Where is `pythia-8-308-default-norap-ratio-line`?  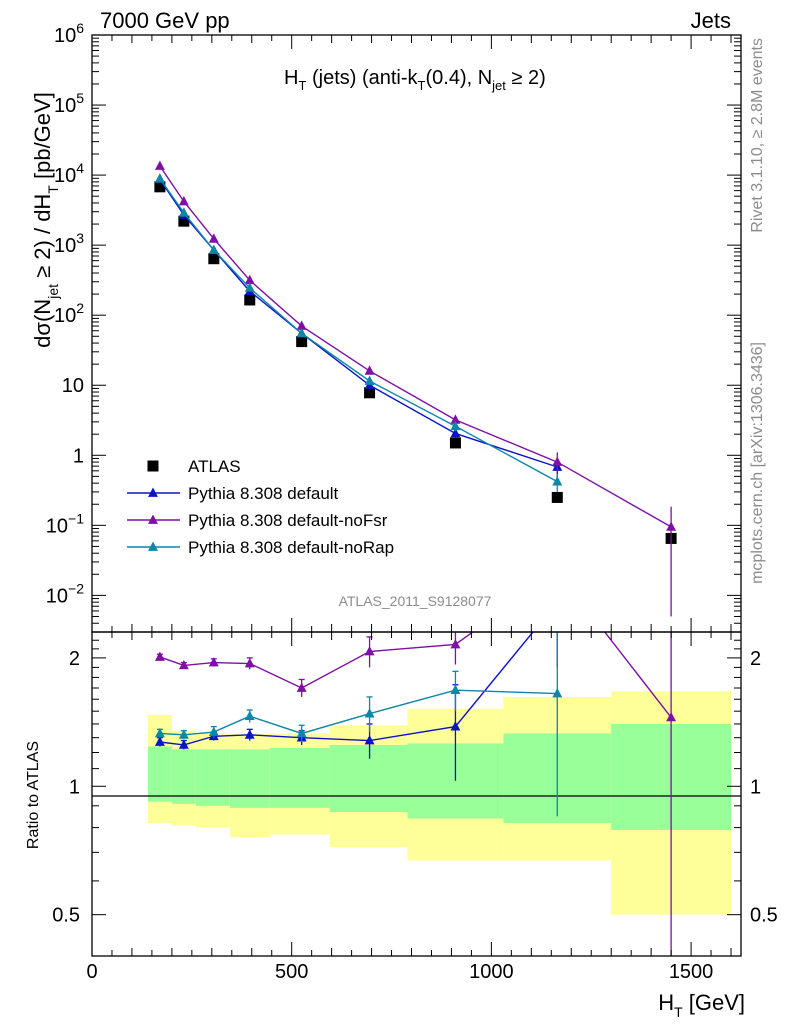
pythia-8-308-default-norap-ratio-line is located at coordinates (358, 712).